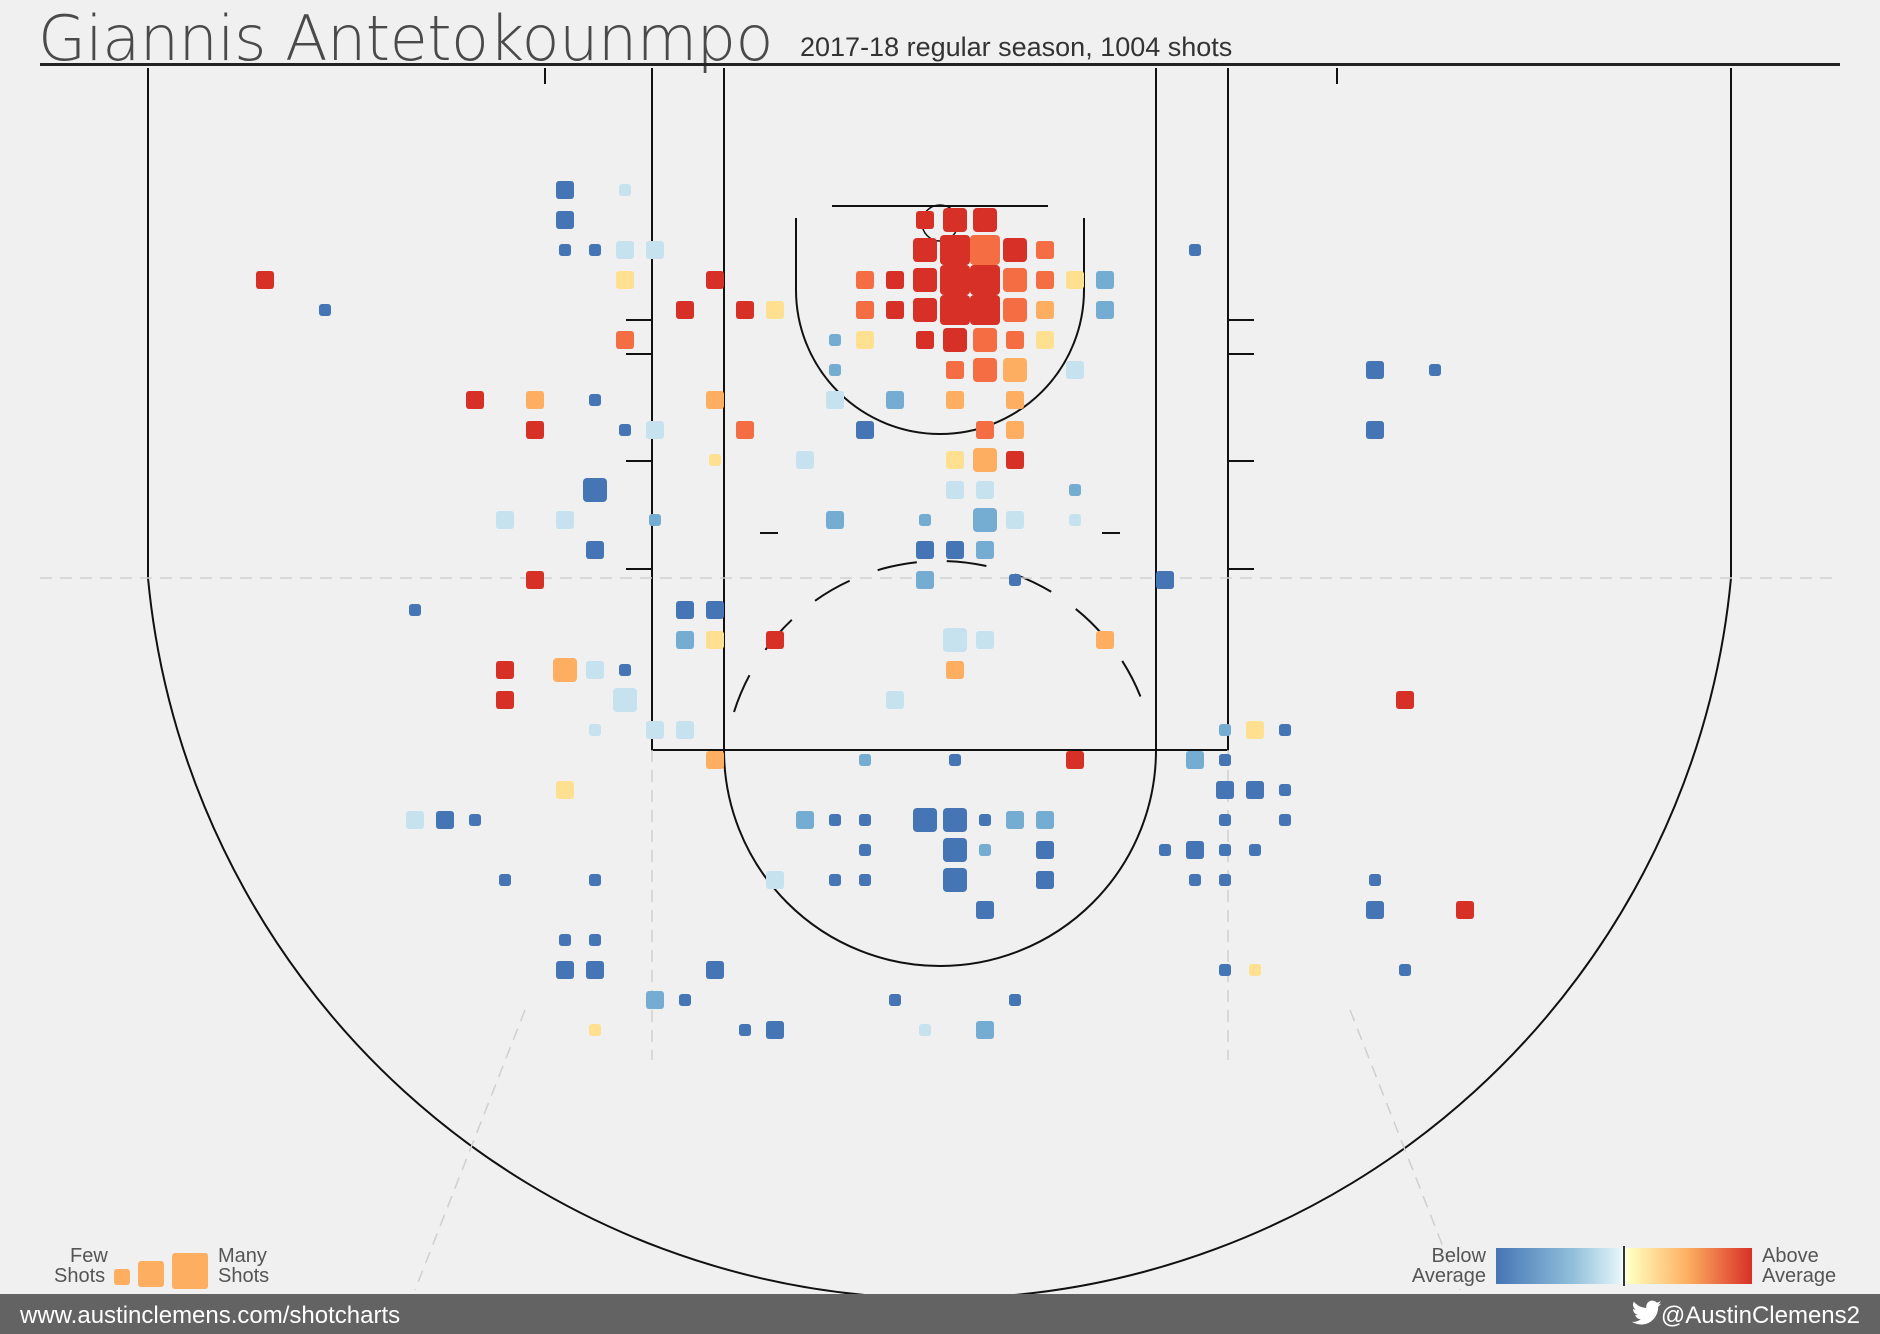  Describe the element at coordinates (242, 1256) in the screenshot. I see `size-legend-high-label: Many` at that location.